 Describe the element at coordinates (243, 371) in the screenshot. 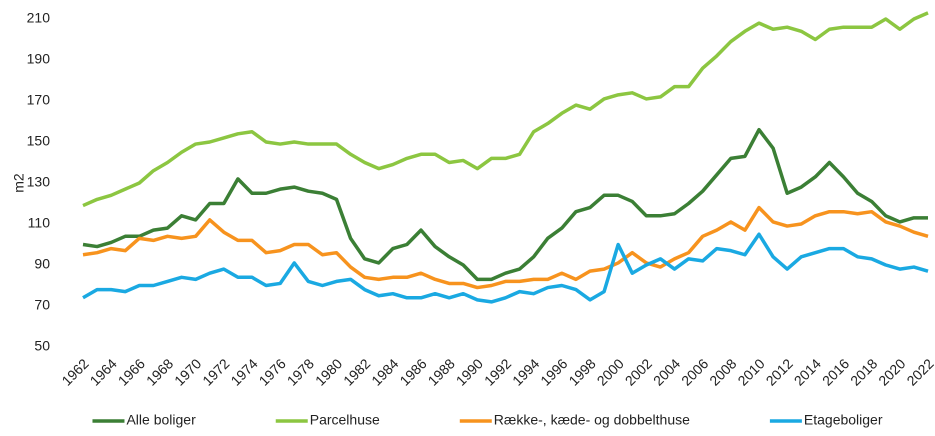

I see `x-tick-label: 1974` at that location.